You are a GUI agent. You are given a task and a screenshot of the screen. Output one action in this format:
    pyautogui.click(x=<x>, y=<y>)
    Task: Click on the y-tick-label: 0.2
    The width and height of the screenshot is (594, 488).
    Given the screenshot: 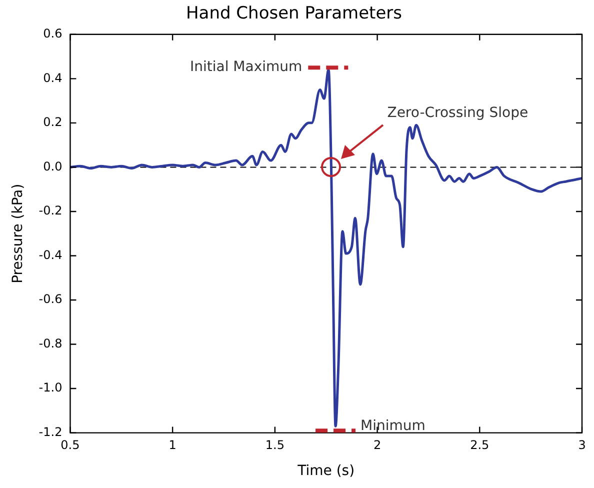 What is the action you would take?
    pyautogui.click(x=52, y=122)
    